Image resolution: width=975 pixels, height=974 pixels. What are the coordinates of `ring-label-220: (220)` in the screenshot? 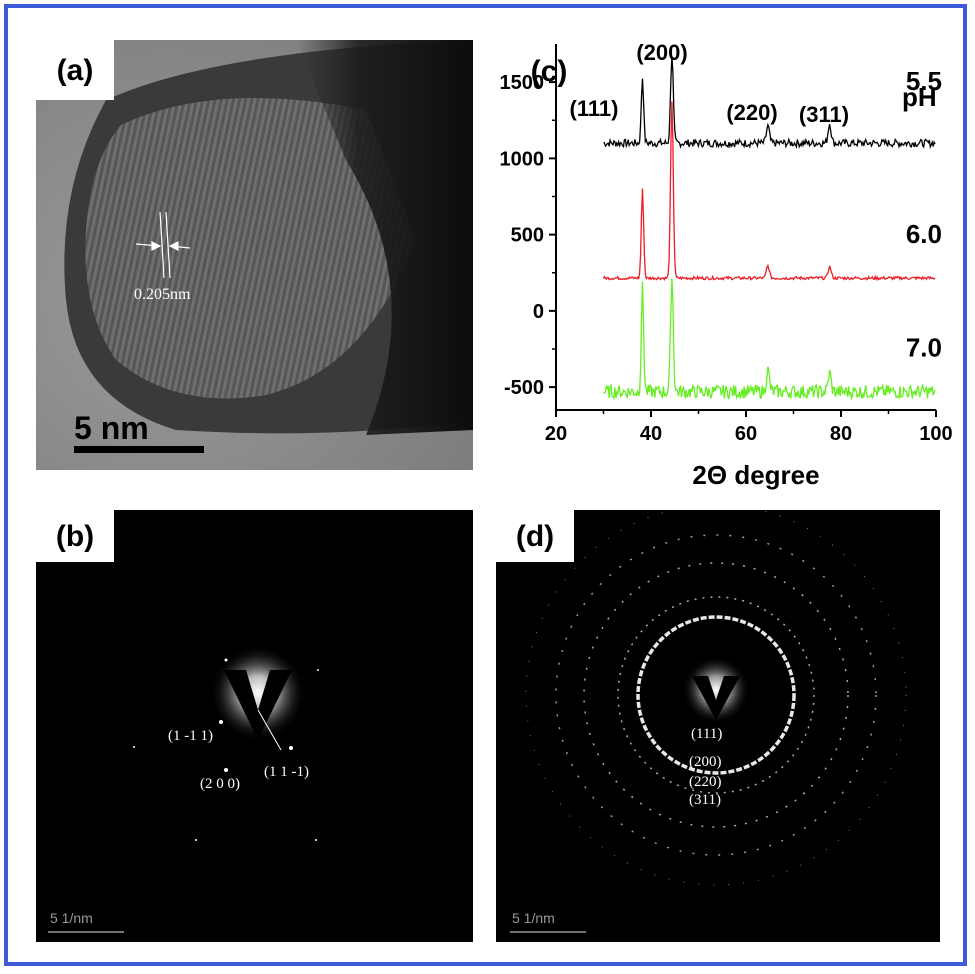 It's located at (705, 782).